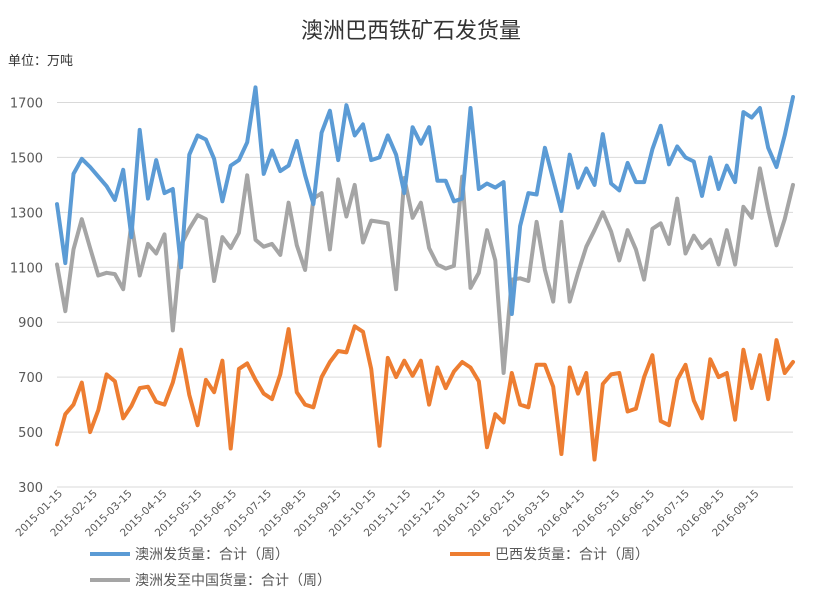  Describe the element at coordinates (30, 323) in the screenshot. I see `y-tick-label: 900` at that location.